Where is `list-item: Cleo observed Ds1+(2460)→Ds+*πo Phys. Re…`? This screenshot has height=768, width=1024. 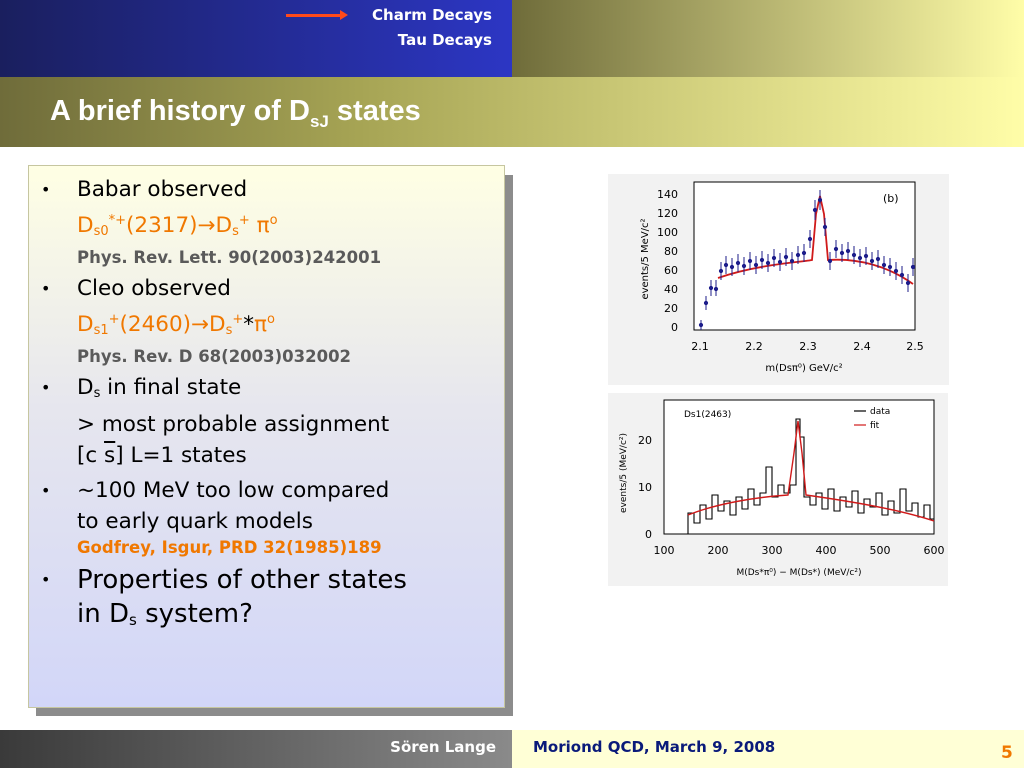
list-item: Cleo observed Ds1+(2460)→Ds+*πo Phys. Re… is located at coordinates (266, 320).